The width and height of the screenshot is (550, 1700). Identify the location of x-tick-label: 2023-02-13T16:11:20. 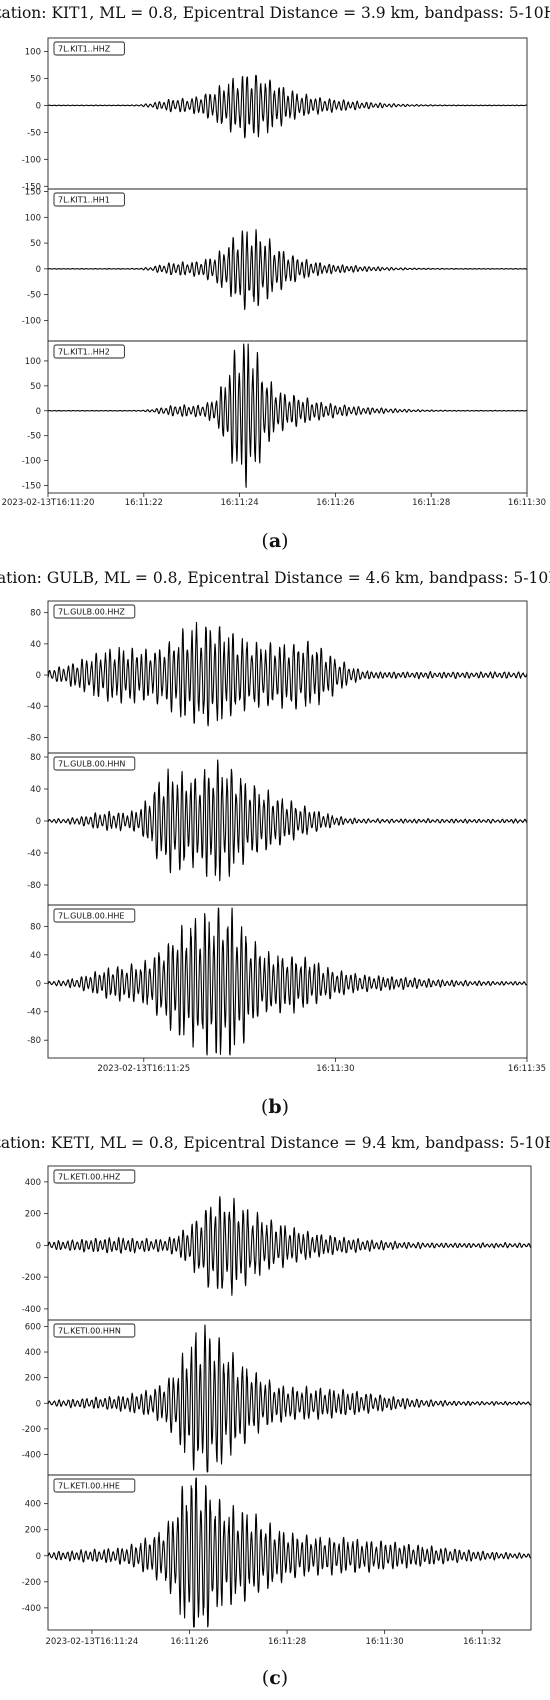
(48, 503).